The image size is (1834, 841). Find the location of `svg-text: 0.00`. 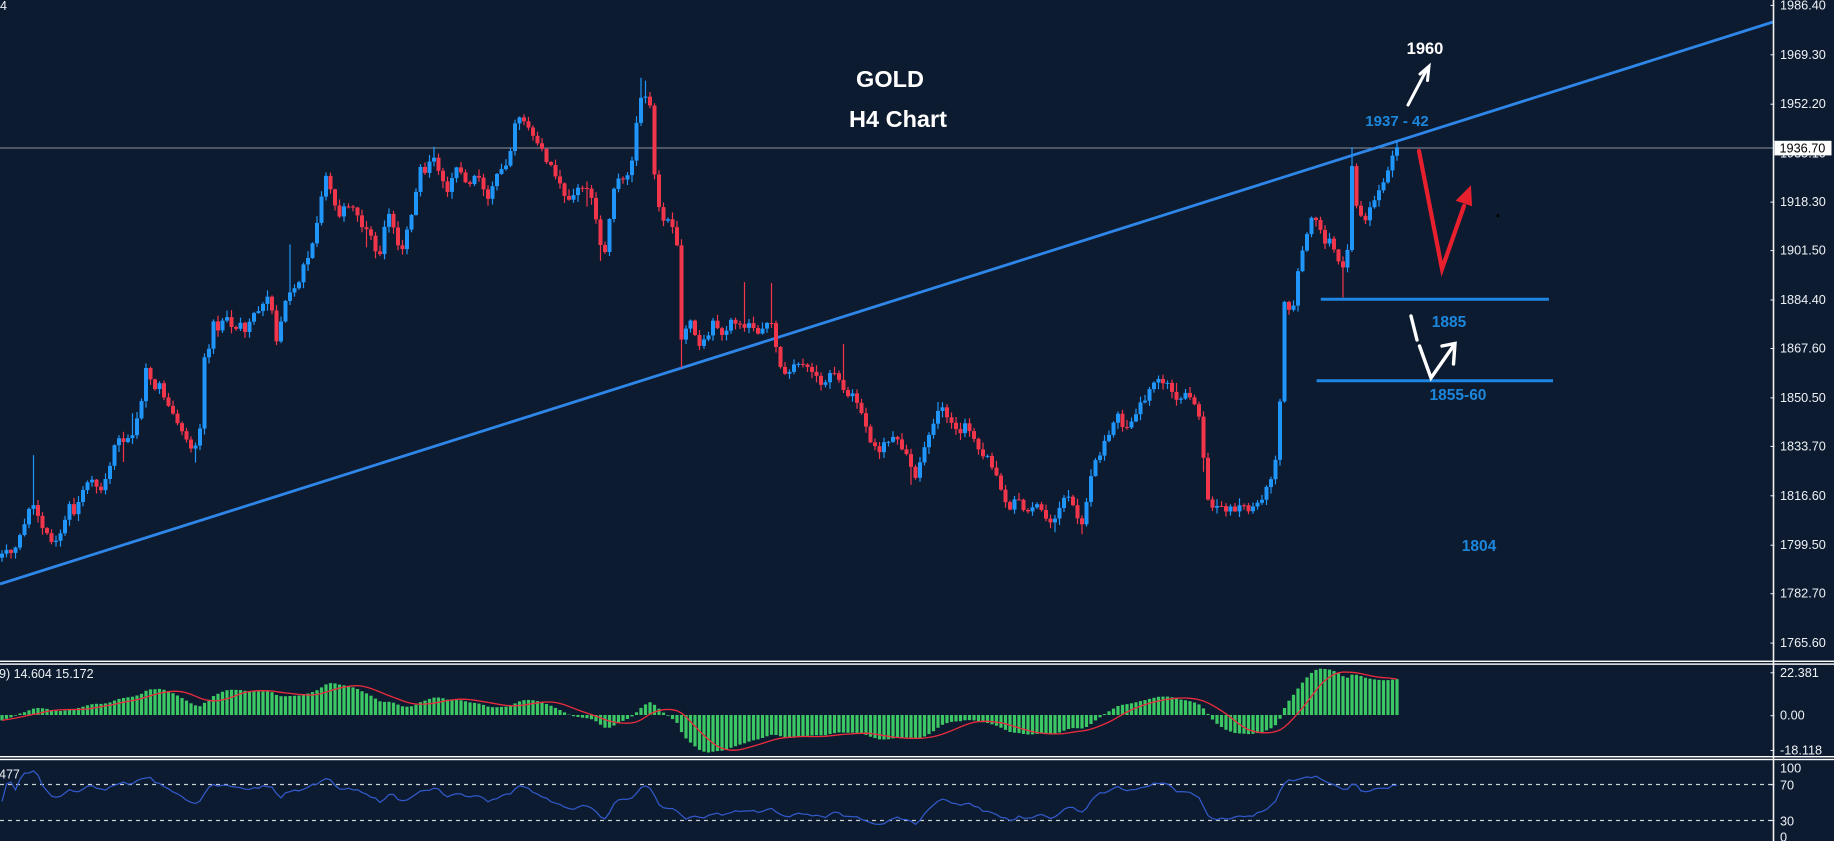

svg-text: 0.00 is located at coordinates (1792, 716).